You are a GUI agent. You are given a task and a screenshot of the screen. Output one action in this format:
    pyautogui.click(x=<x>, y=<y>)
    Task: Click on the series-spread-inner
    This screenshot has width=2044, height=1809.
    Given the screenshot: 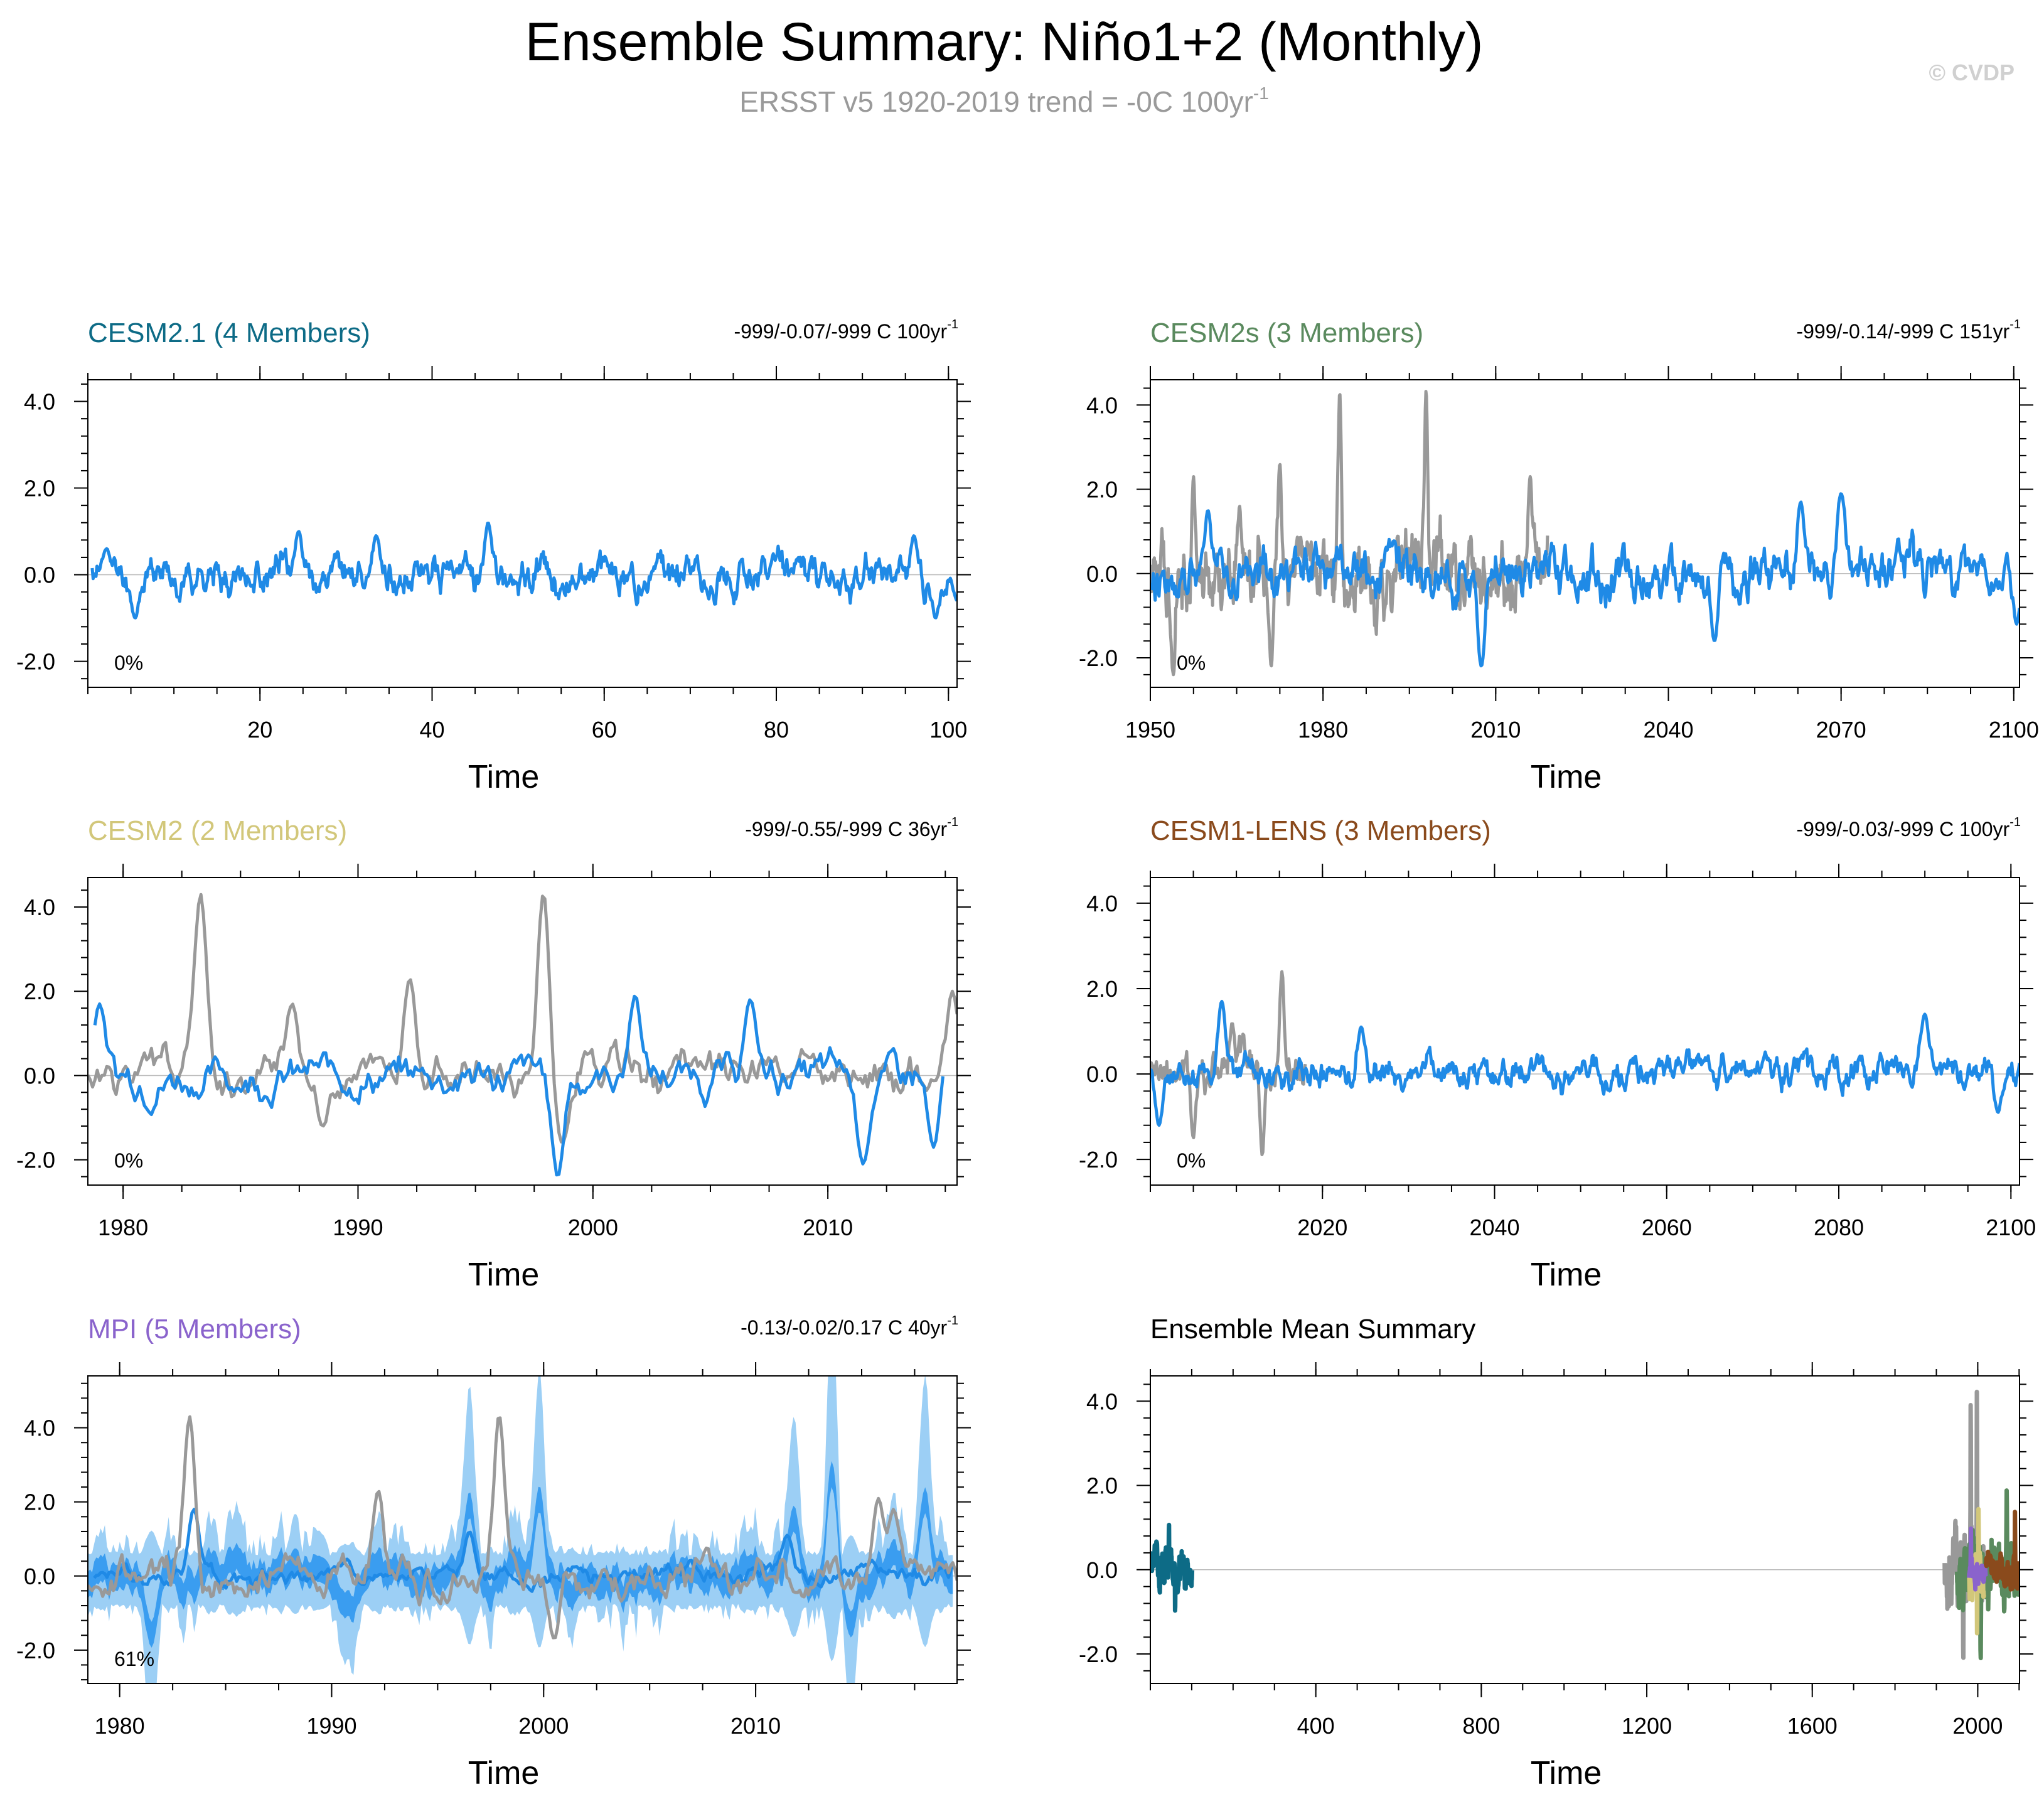 What is the action you would take?
    pyautogui.click(x=521, y=1554)
    